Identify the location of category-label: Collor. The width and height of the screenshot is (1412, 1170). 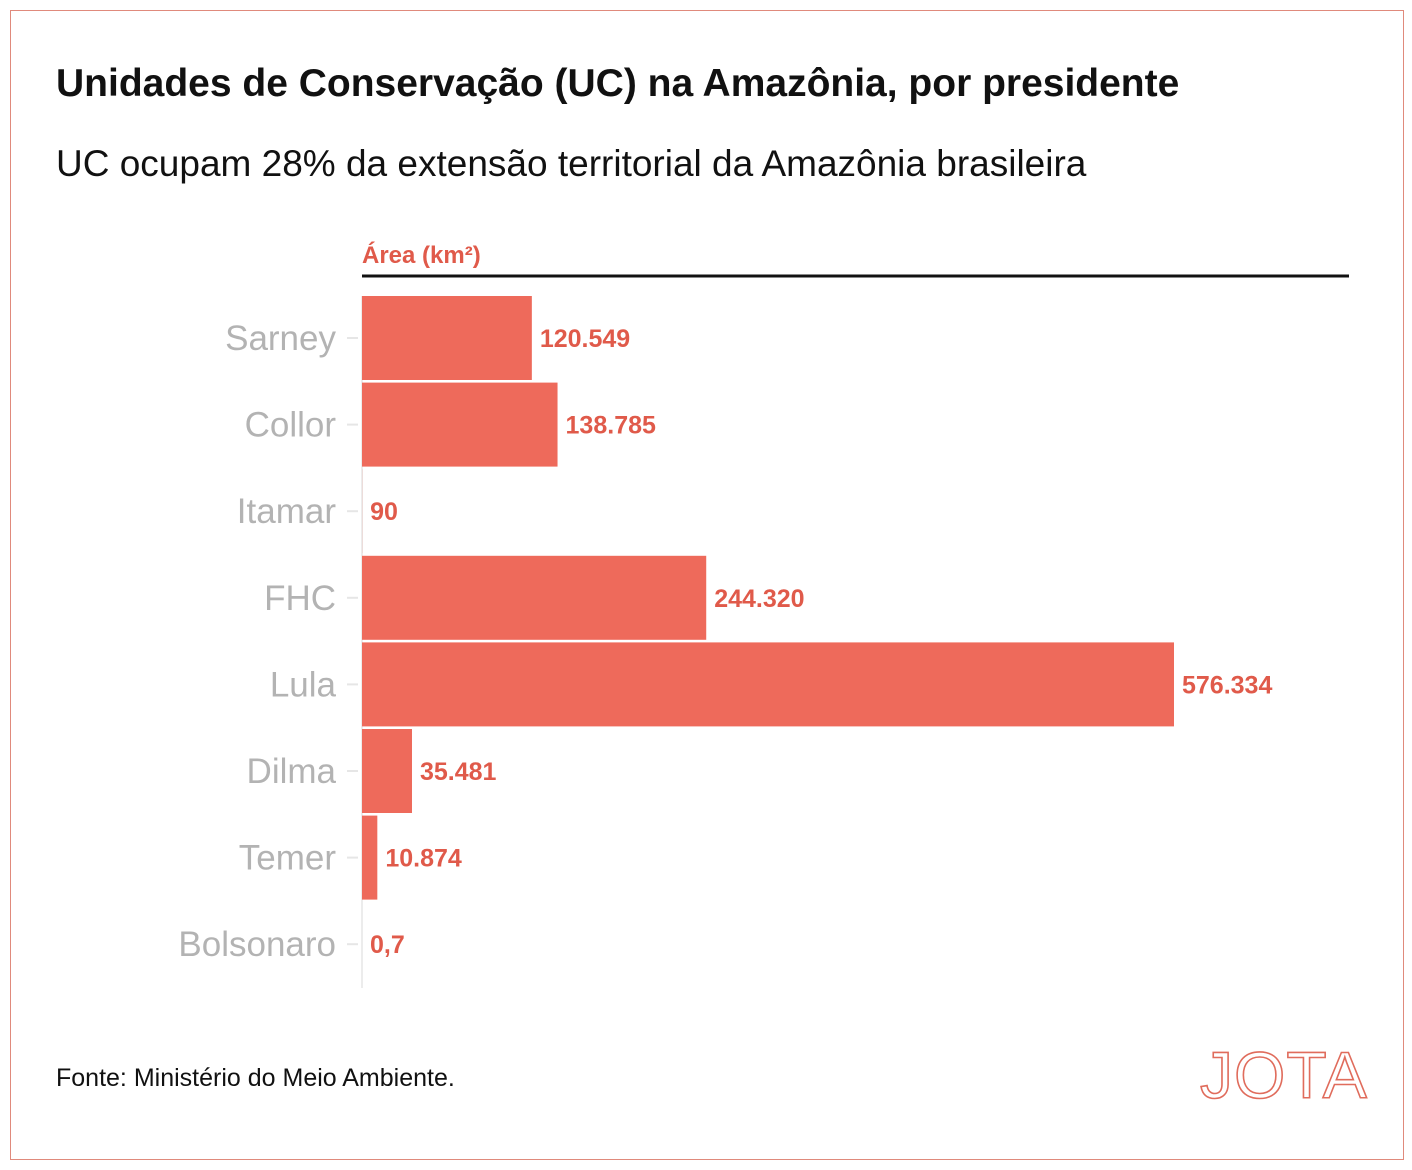
(291, 425).